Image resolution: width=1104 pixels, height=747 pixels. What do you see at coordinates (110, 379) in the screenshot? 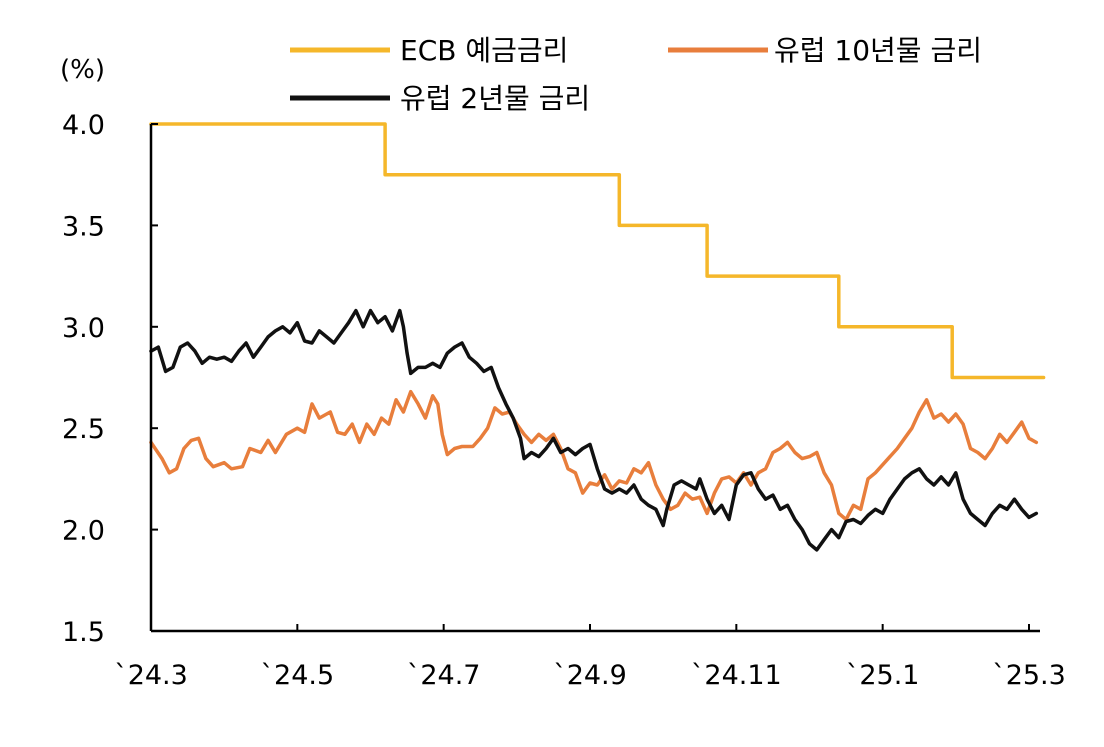
I see `y-ticks: 1.5 2.0 2.5 3.0 3.5 4.0` at bounding box center [110, 379].